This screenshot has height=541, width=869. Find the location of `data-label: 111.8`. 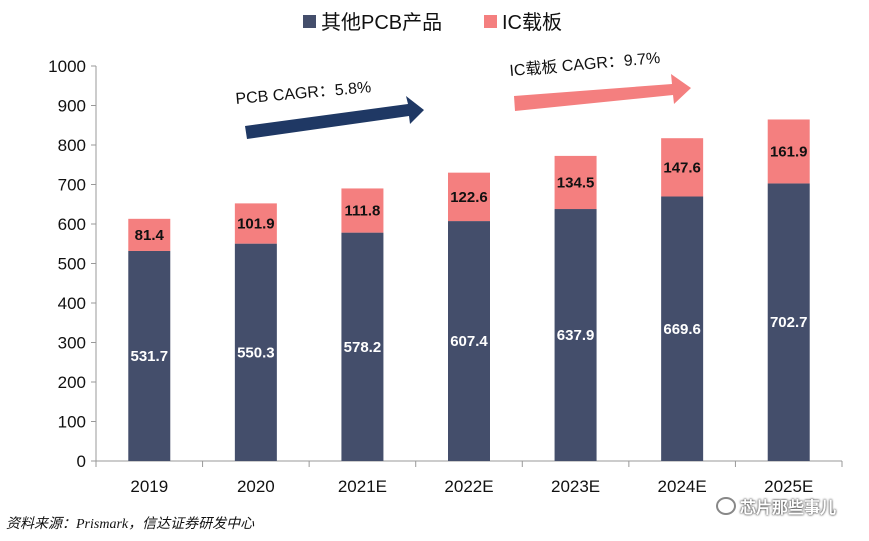

data-label: 111.8 is located at coordinates (362, 211).